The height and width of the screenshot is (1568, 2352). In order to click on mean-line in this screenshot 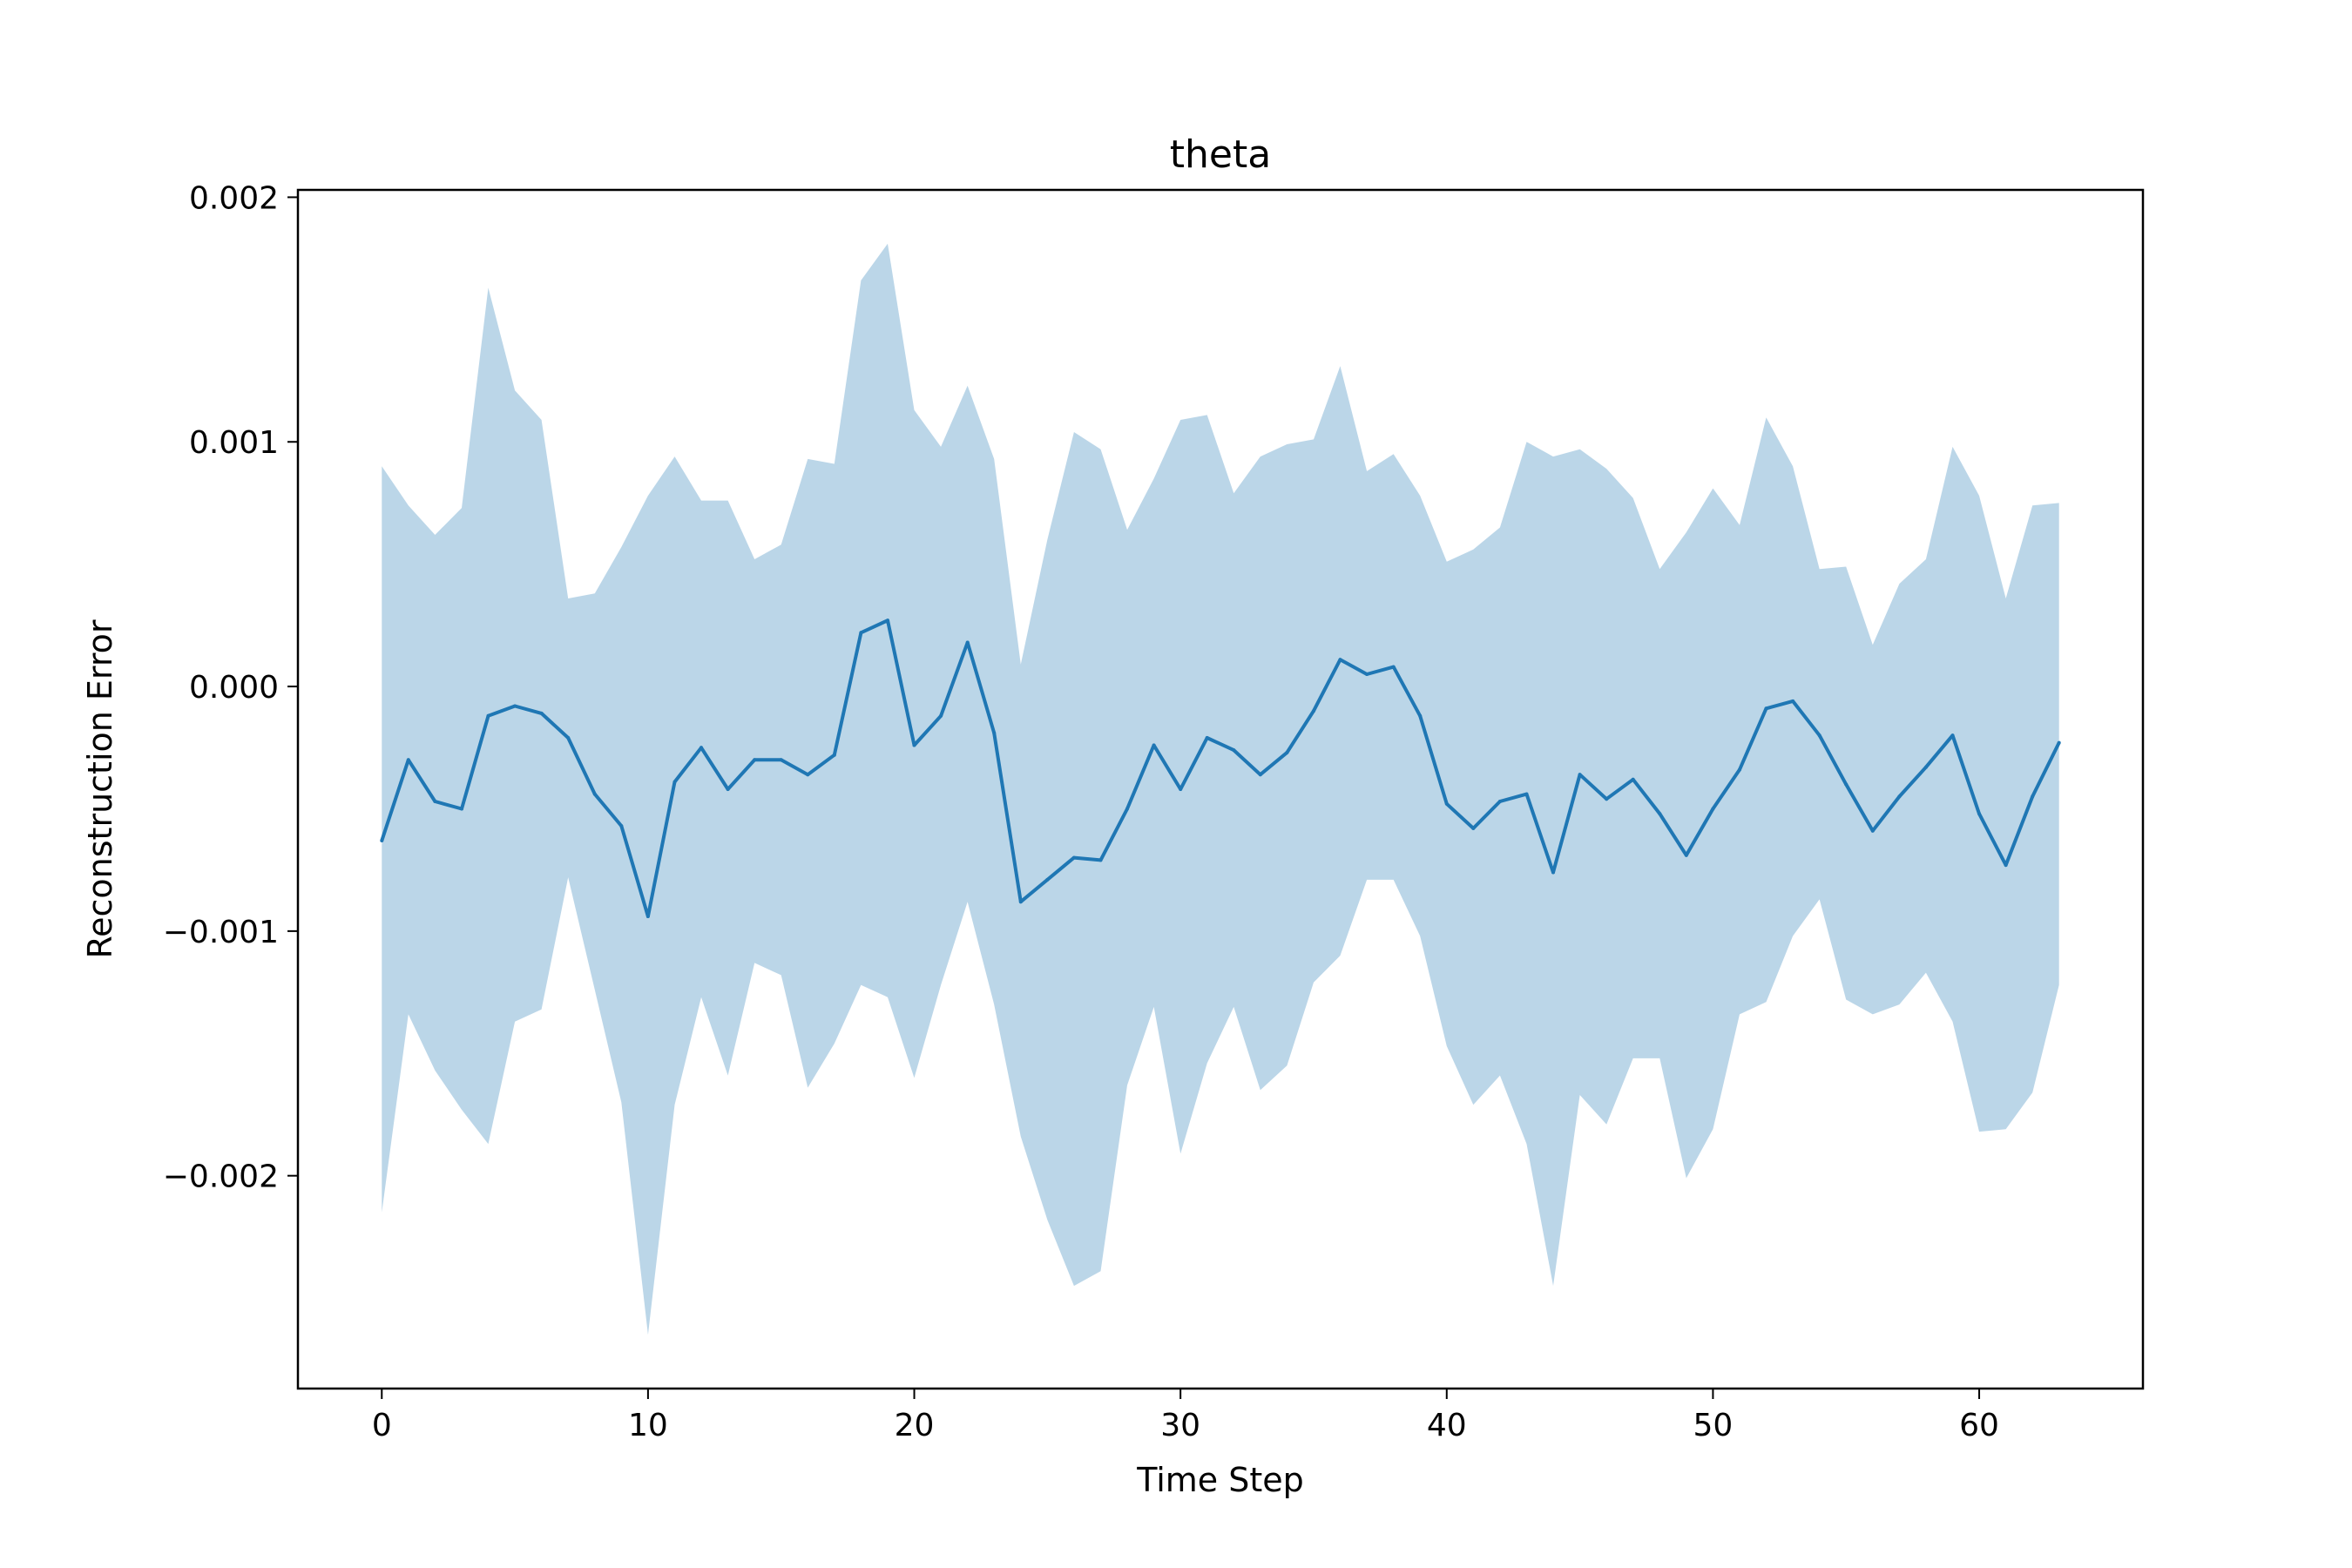, I will do `click(1221, 768)`.